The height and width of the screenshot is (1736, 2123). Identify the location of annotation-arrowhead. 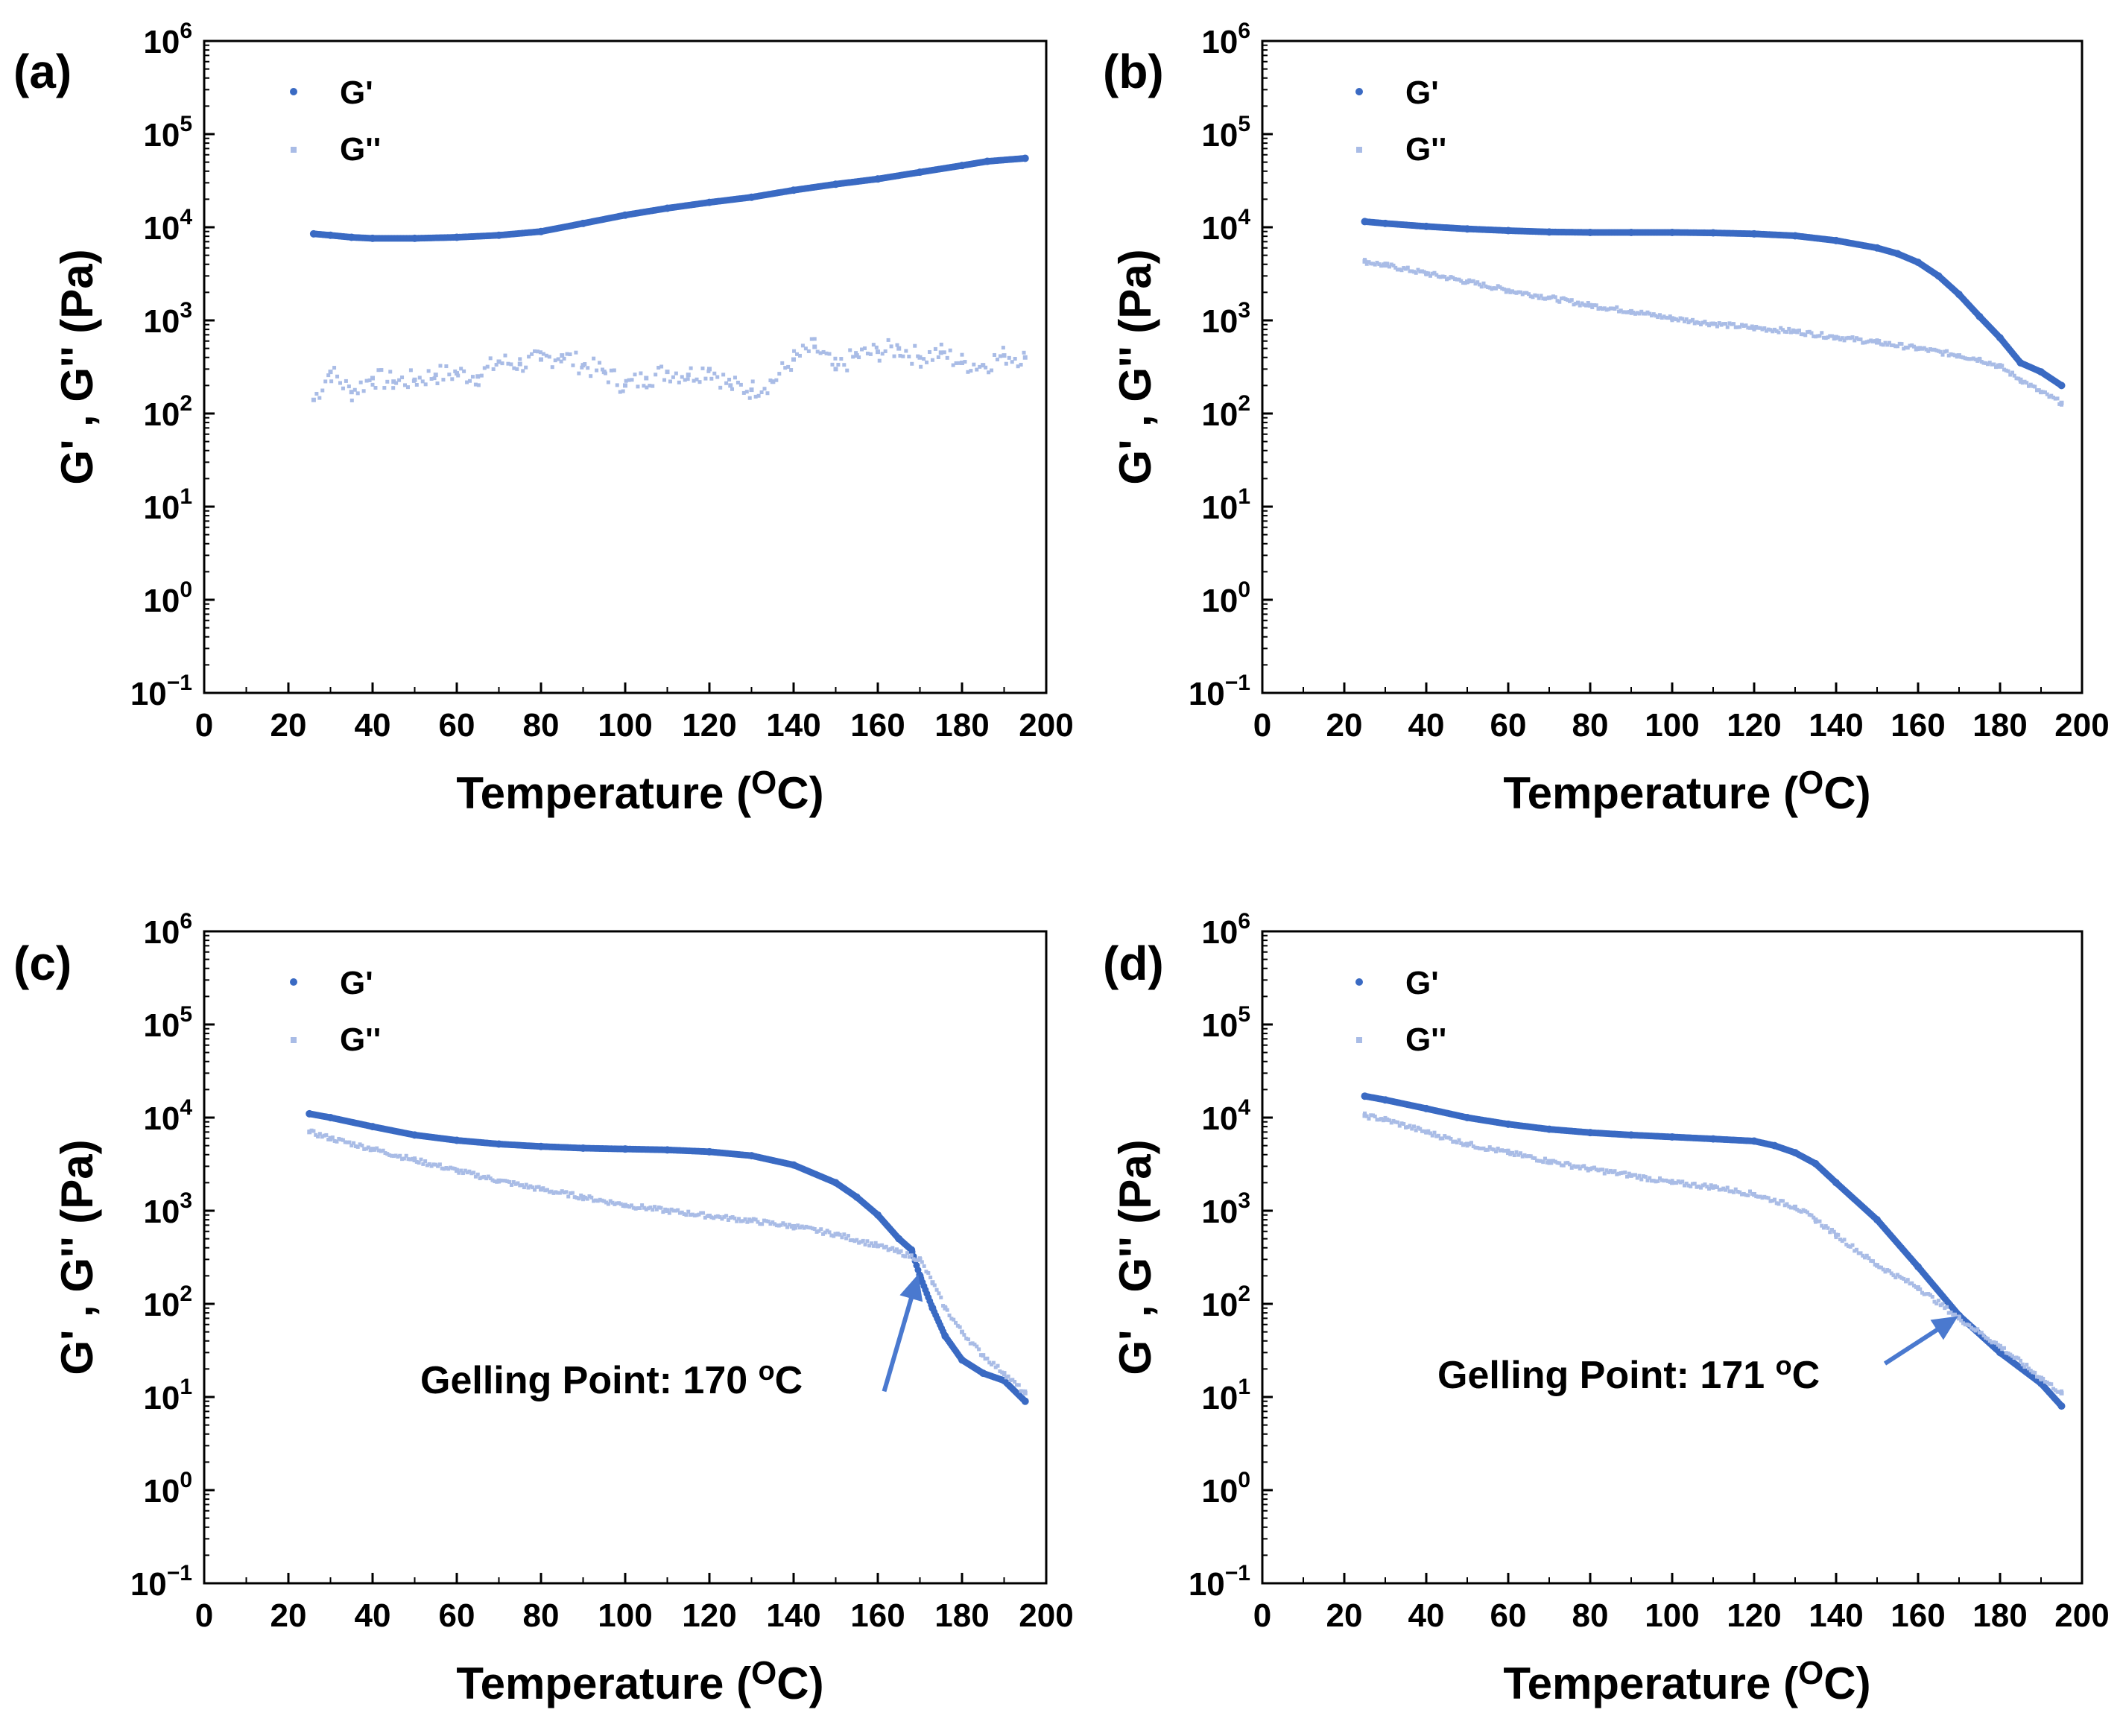
(1944, 1328).